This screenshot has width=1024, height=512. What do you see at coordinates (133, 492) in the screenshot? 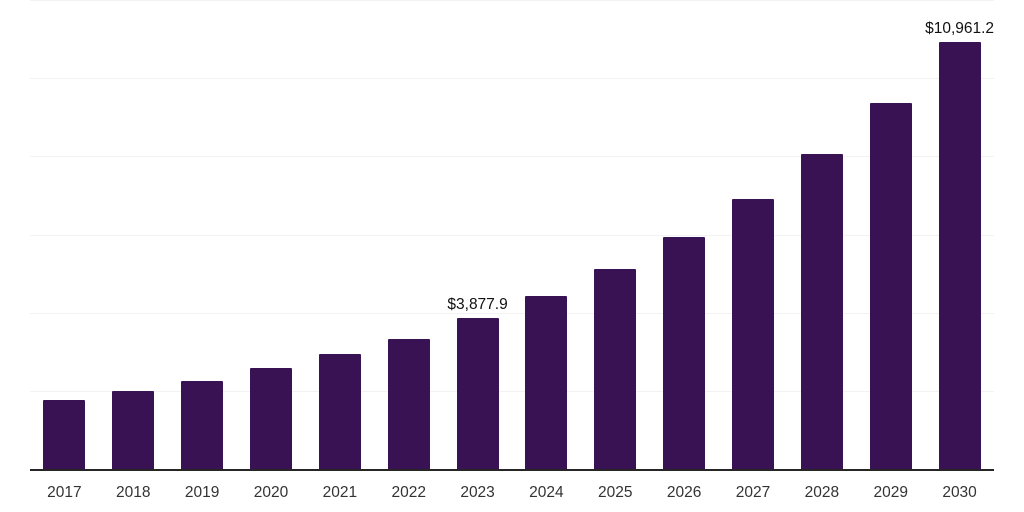
I see `x-tick-label-2018: 2018` at bounding box center [133, 492].